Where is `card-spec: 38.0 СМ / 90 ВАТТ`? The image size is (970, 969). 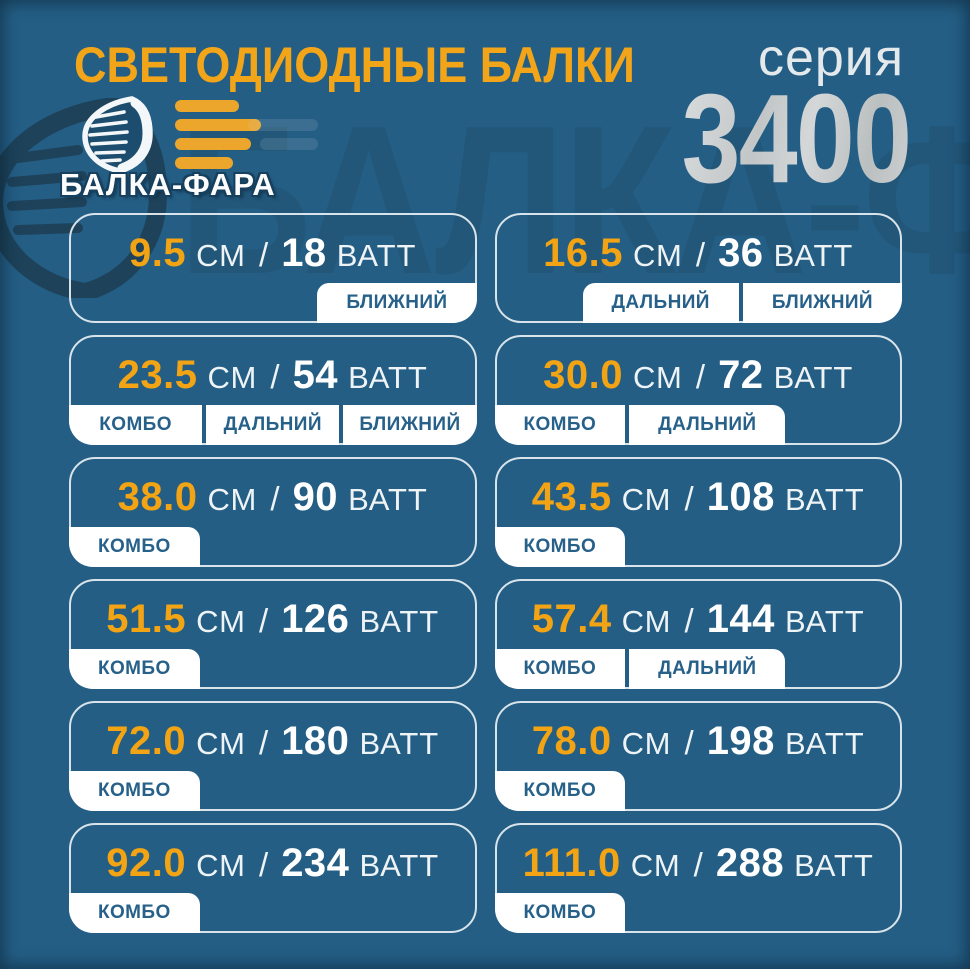
card-spec: 38.0 СМ / 90 ВАТТ is located at coordinates (273, 489).